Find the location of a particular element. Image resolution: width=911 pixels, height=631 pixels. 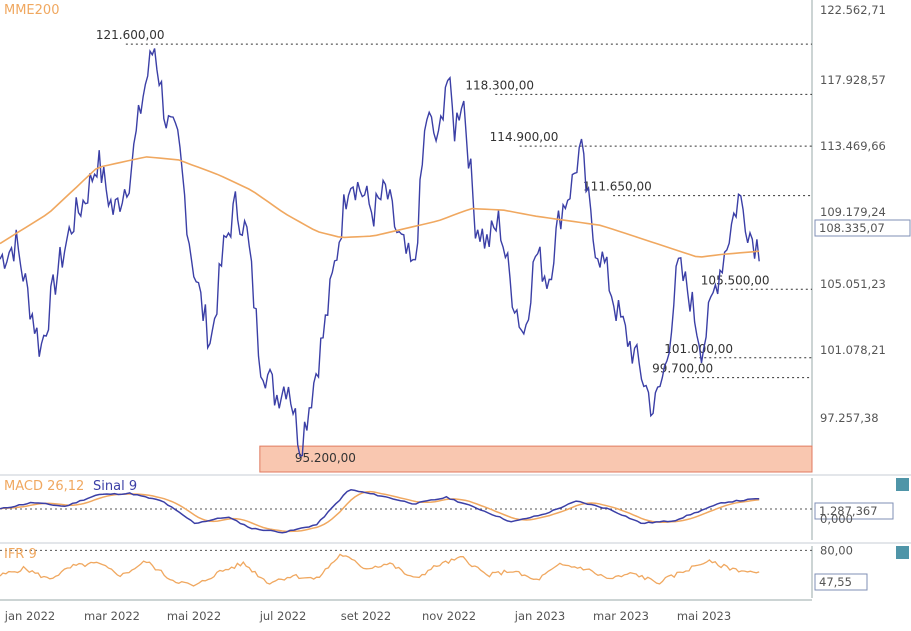

level-label: 121.600,00 is located at coordinates (130, 35).